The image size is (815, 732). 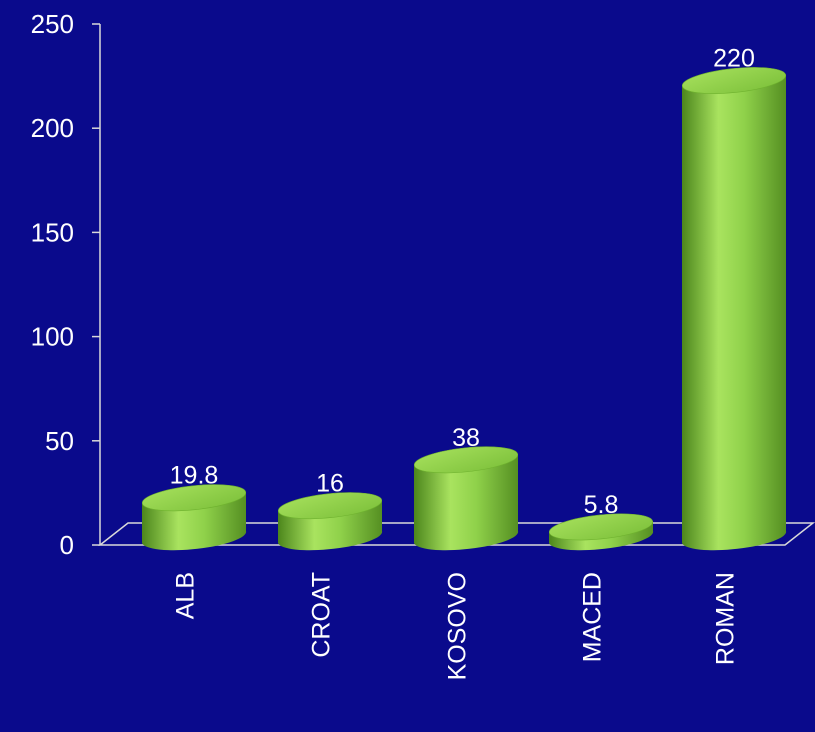 I want to click on bar-roman, so click(x=734, y=309).